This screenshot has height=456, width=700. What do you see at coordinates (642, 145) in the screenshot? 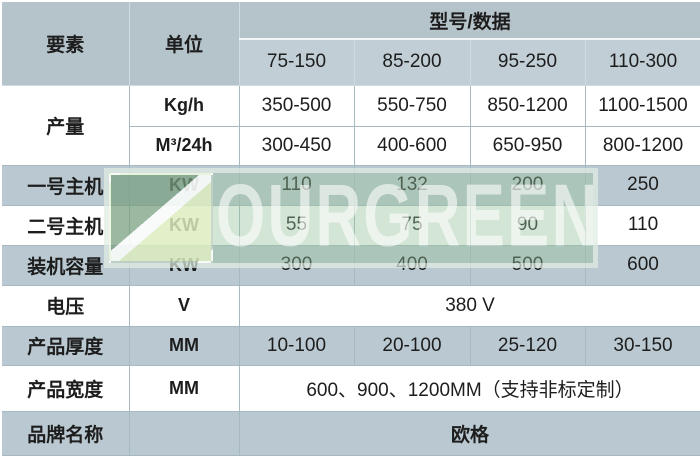
I see `value-cell: 800-1200` at bounding box center [642, 145].